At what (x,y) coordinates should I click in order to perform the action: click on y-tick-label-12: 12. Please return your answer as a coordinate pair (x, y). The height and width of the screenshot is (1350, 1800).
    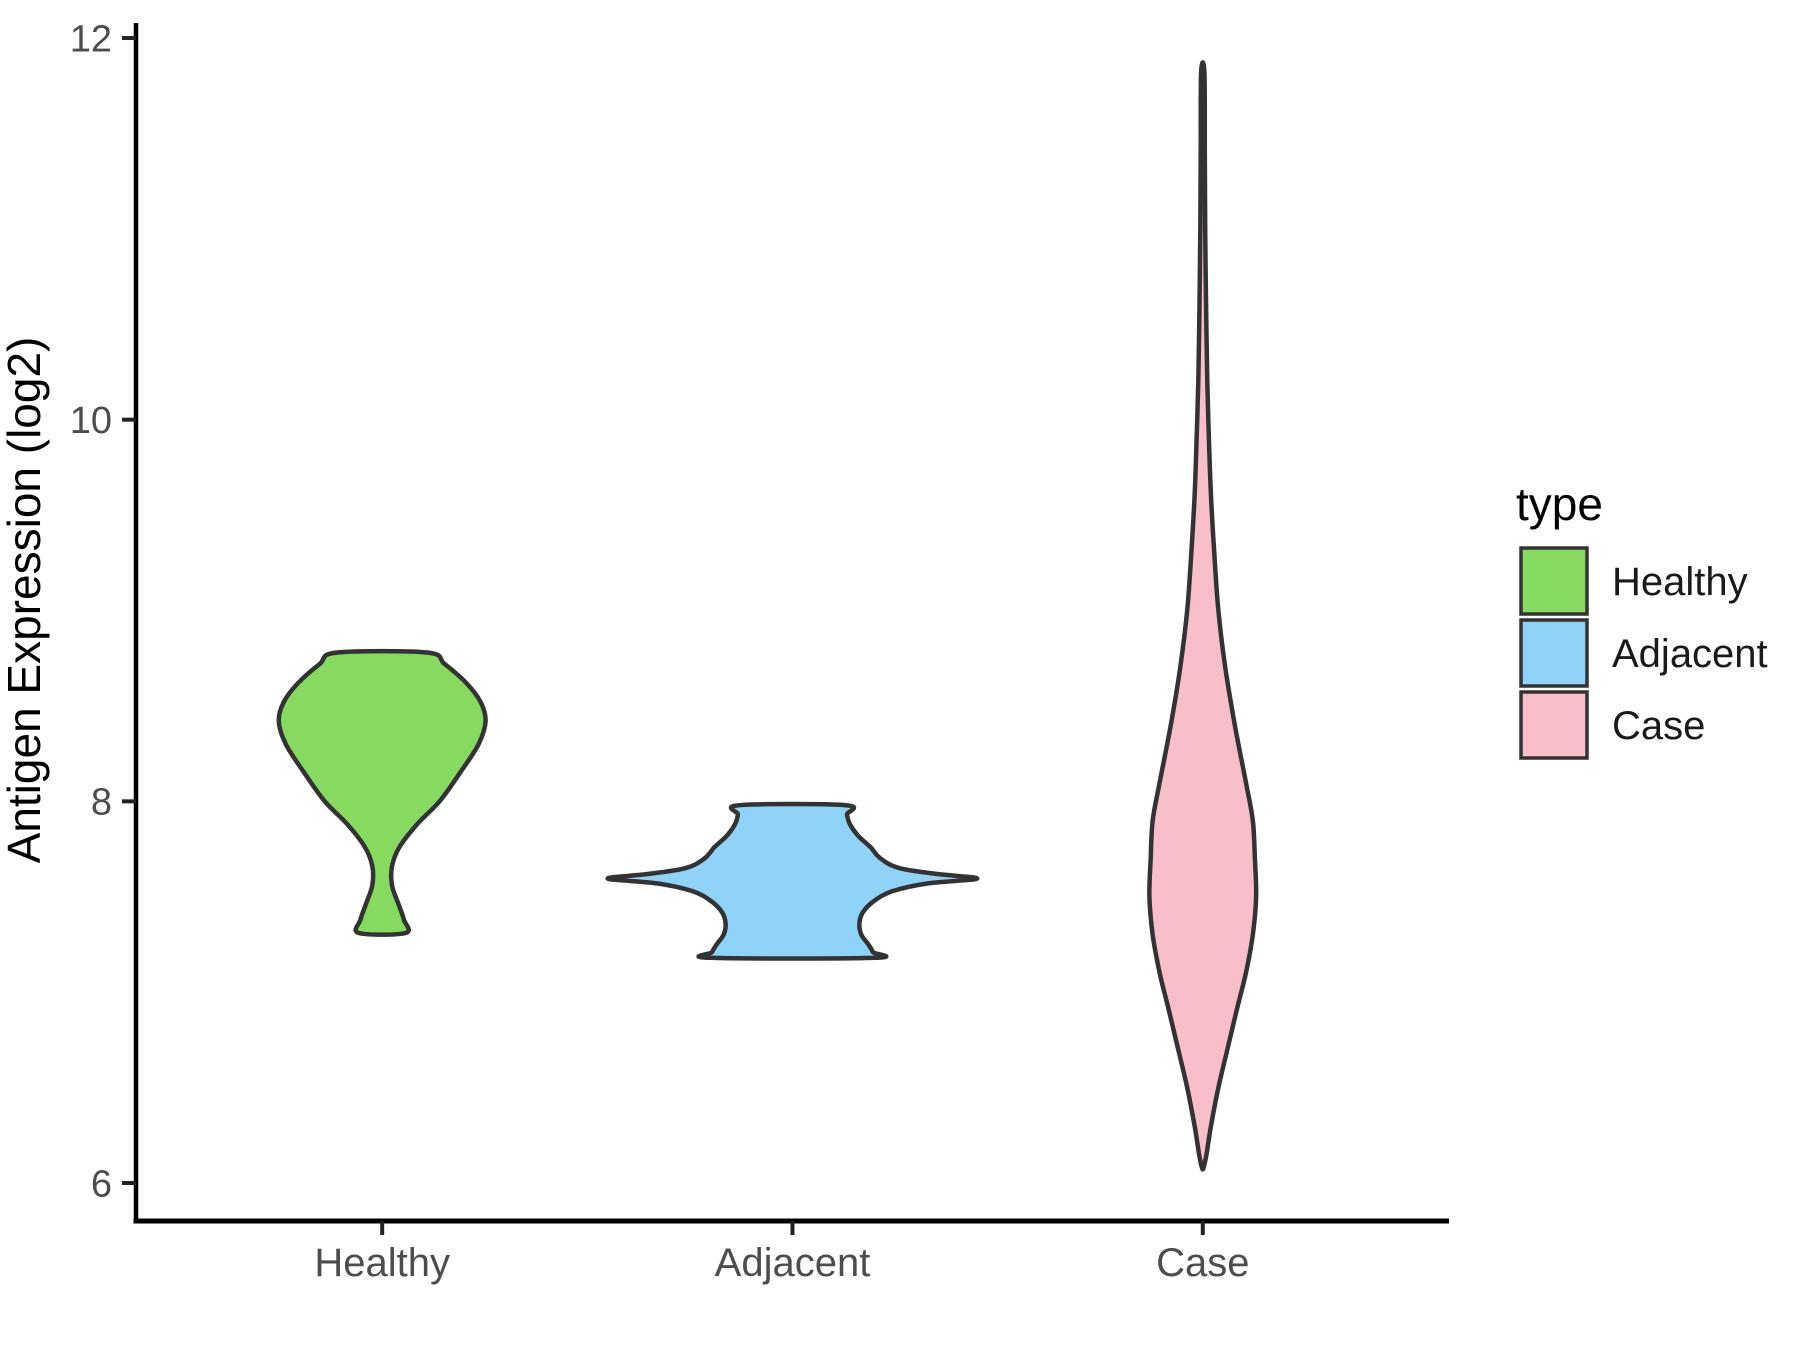
    Looking at the image, I should click on (91, 39).